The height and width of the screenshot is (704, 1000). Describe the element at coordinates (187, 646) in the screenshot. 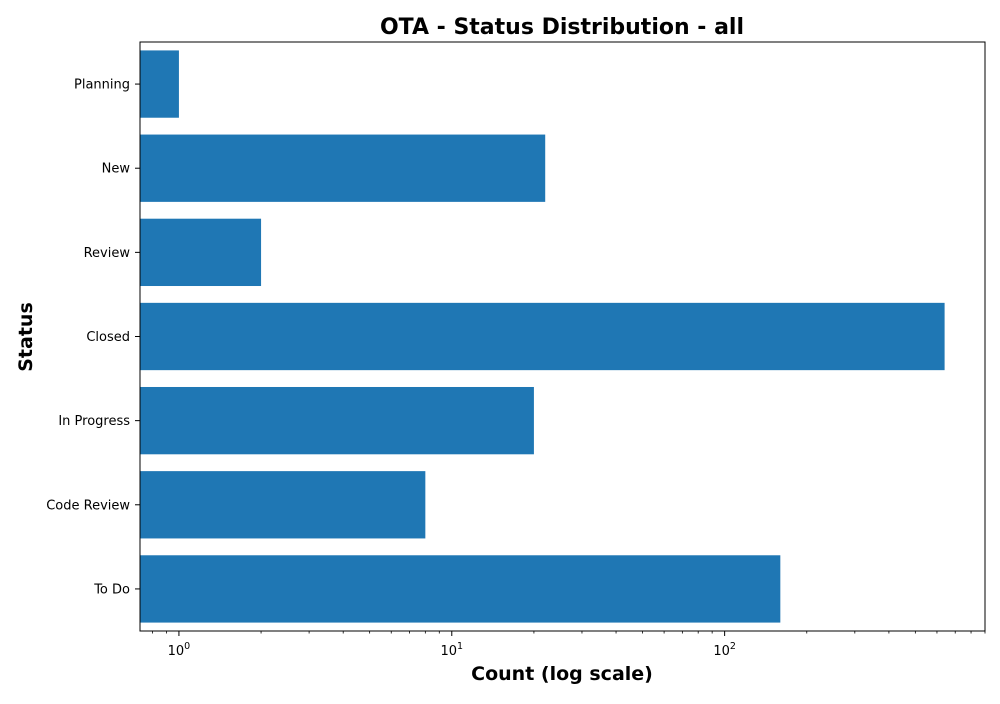

I see `x-tick-exponent: 0` at that location.